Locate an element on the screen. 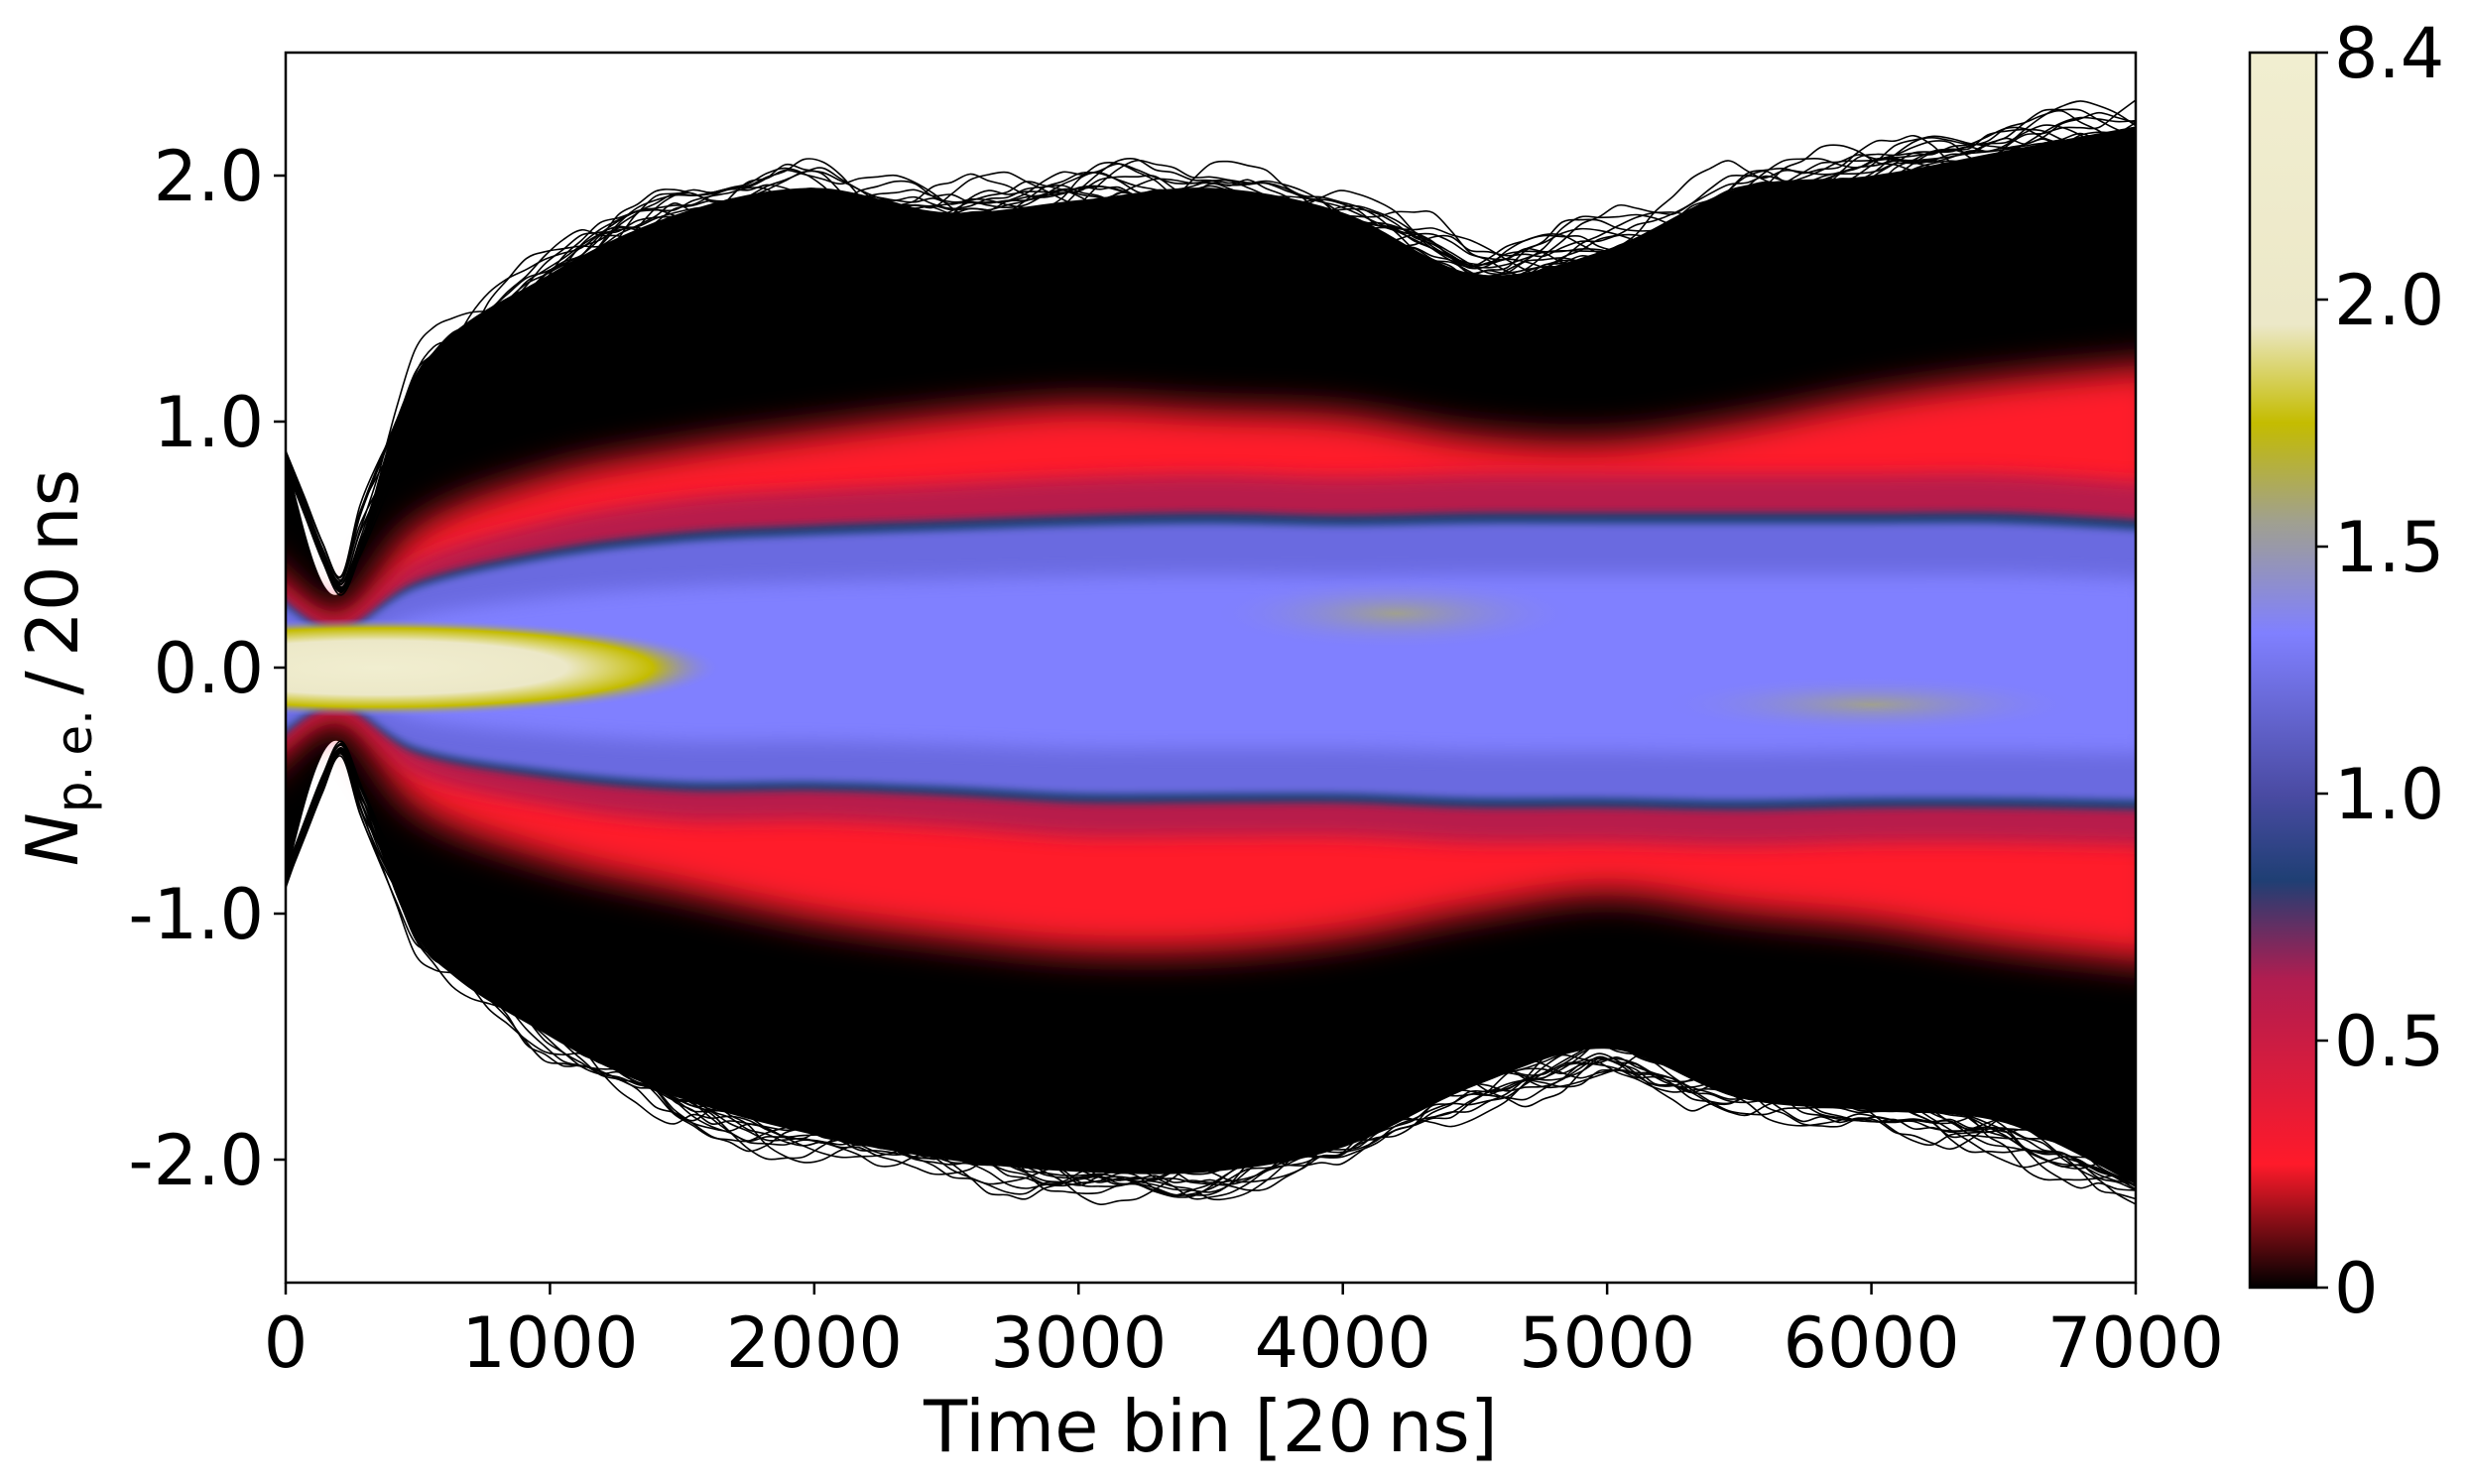  colorbar-tick-label: 1.0 is located at coordinates (2389, 794).